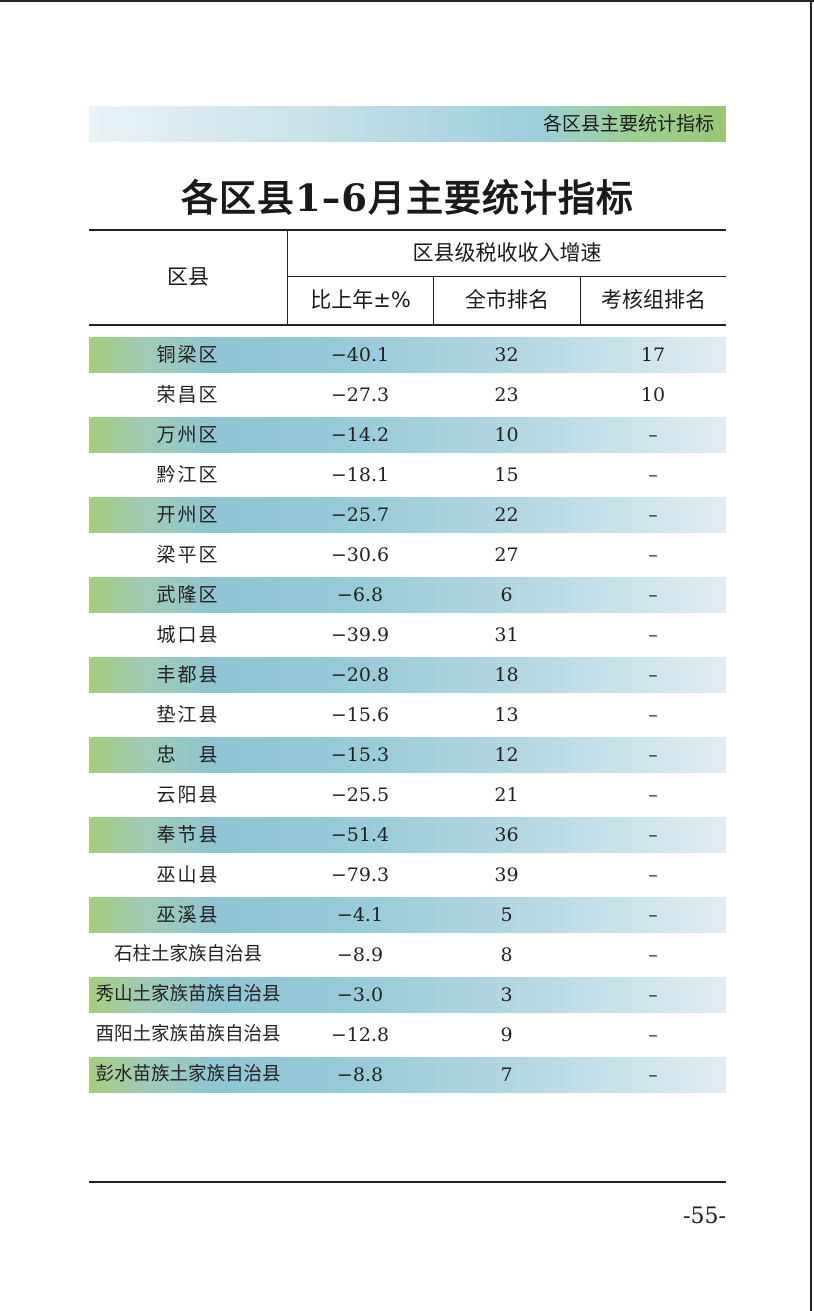 This screenshot has height=1311, width=814. Describe the element at coordinates (704, 1216) in the screenshot. I see `page-number: -55-` at that location.